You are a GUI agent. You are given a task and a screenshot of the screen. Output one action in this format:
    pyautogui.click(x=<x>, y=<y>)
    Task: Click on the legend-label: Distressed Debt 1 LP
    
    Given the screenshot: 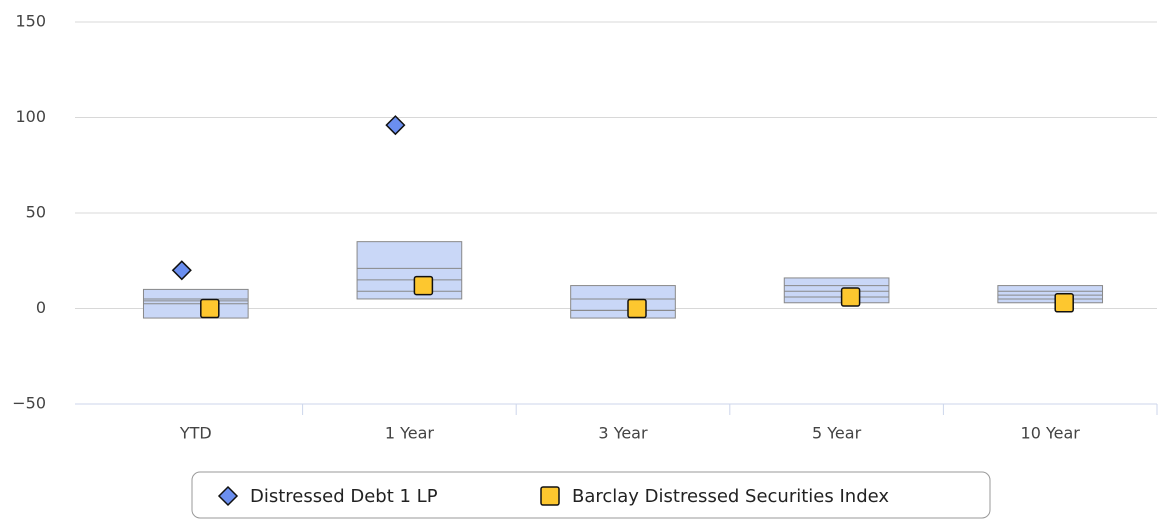 What is the action you would take?
    pyautogui.click(x=344, y=496)
    